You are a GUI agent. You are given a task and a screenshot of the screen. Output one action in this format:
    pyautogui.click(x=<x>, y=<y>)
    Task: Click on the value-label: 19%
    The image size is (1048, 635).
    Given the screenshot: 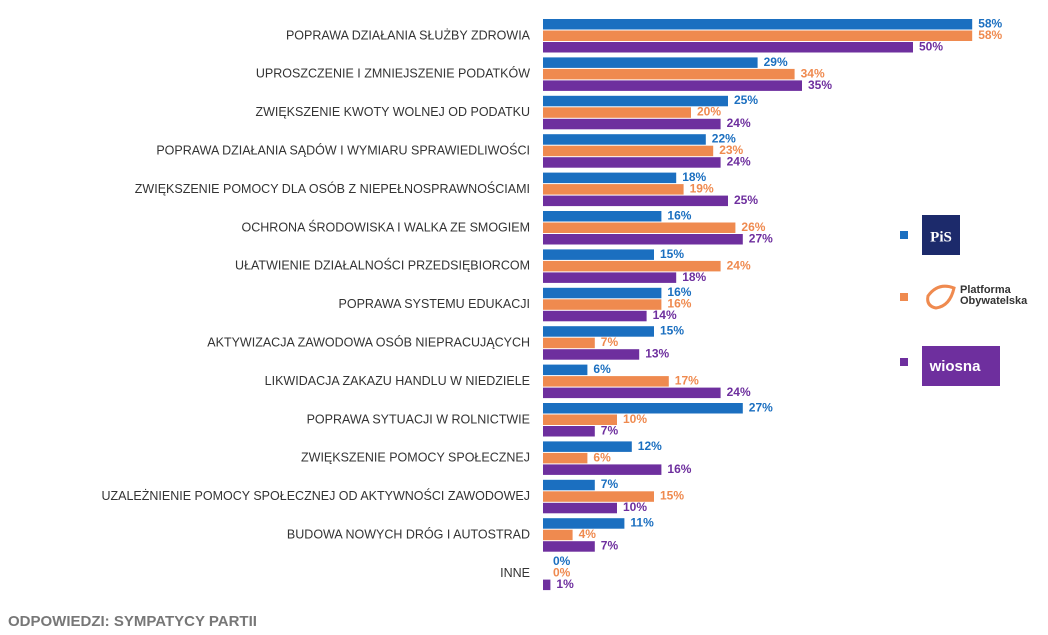 What is the action you would take?
    pyautogui.click(x=702, y=189)
    